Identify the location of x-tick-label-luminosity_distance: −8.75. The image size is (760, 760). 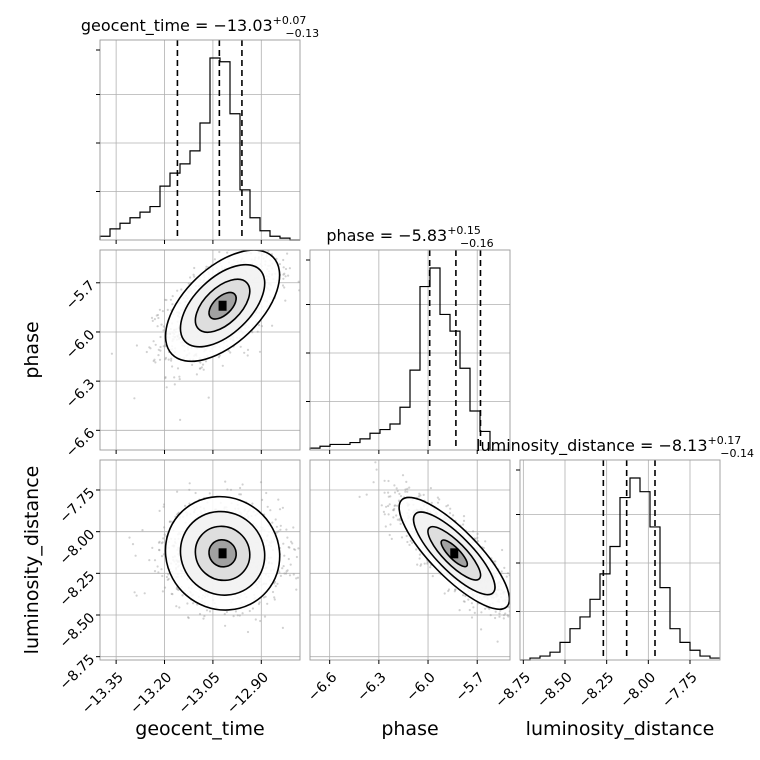
(513, 690).